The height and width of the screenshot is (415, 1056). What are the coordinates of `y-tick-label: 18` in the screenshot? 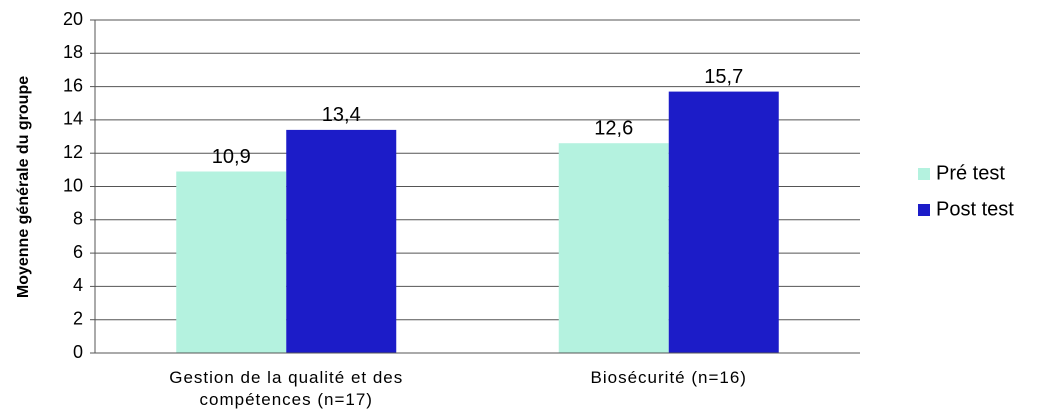 It's located at (73, 52).